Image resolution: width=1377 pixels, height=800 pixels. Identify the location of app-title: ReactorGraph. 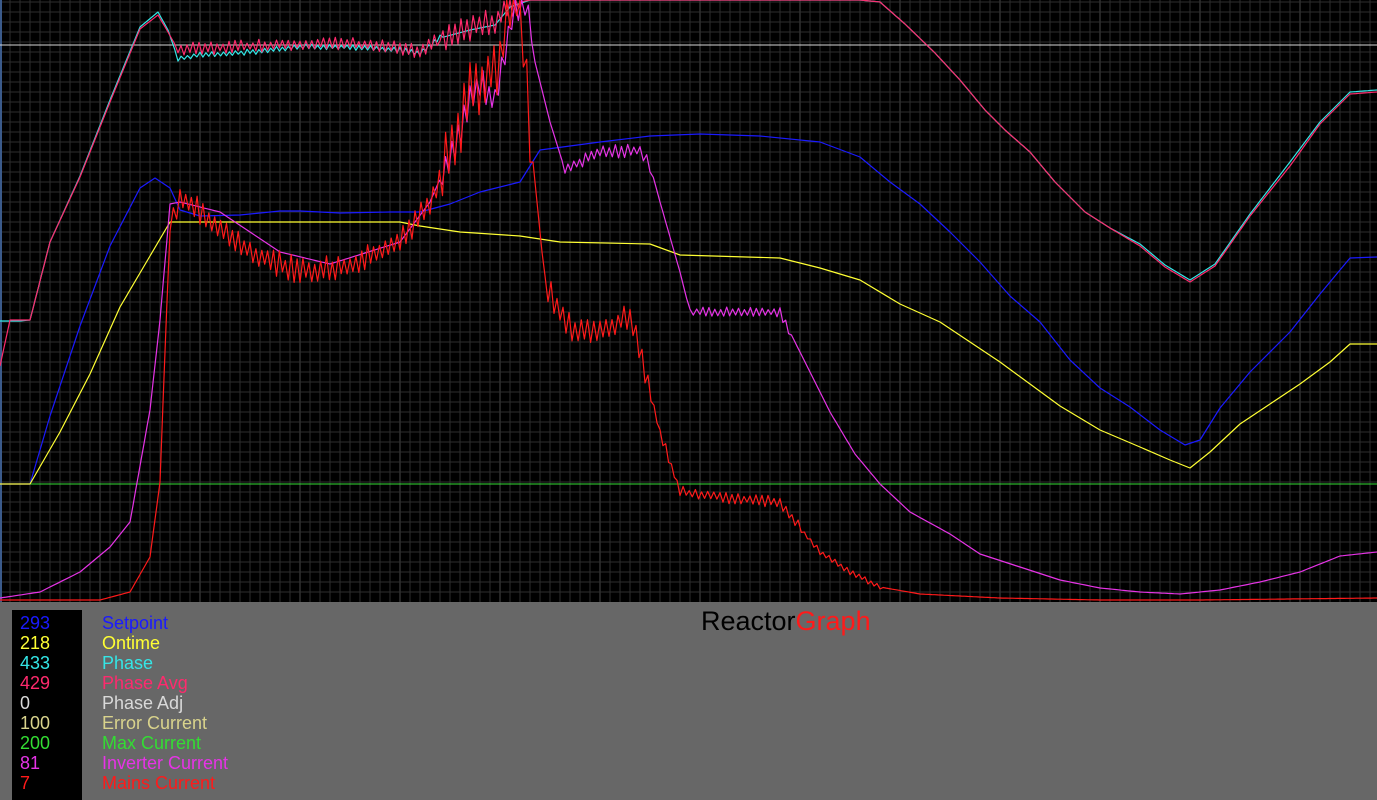
(786, 621).